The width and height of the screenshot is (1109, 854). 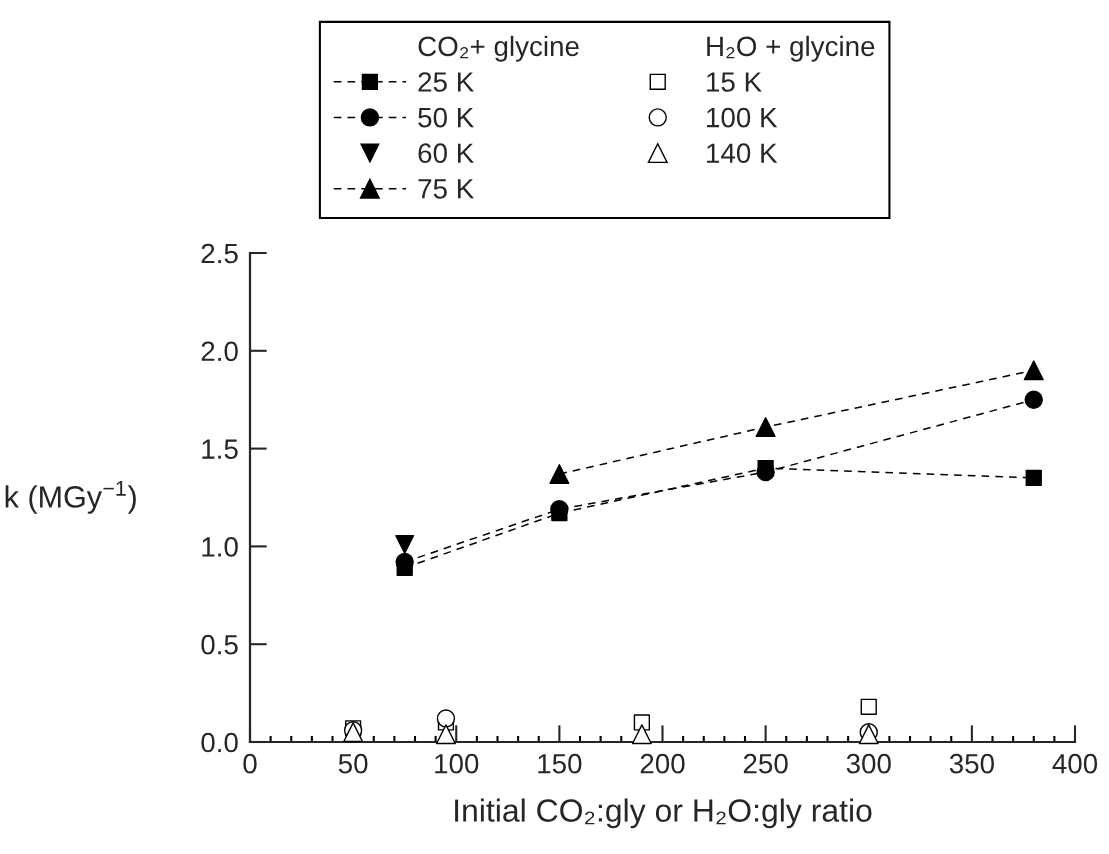 What do you see at coordinates (971, 763) in the screenshot?
I see `x-tick-label: 350` at bounding box center [971, 763].